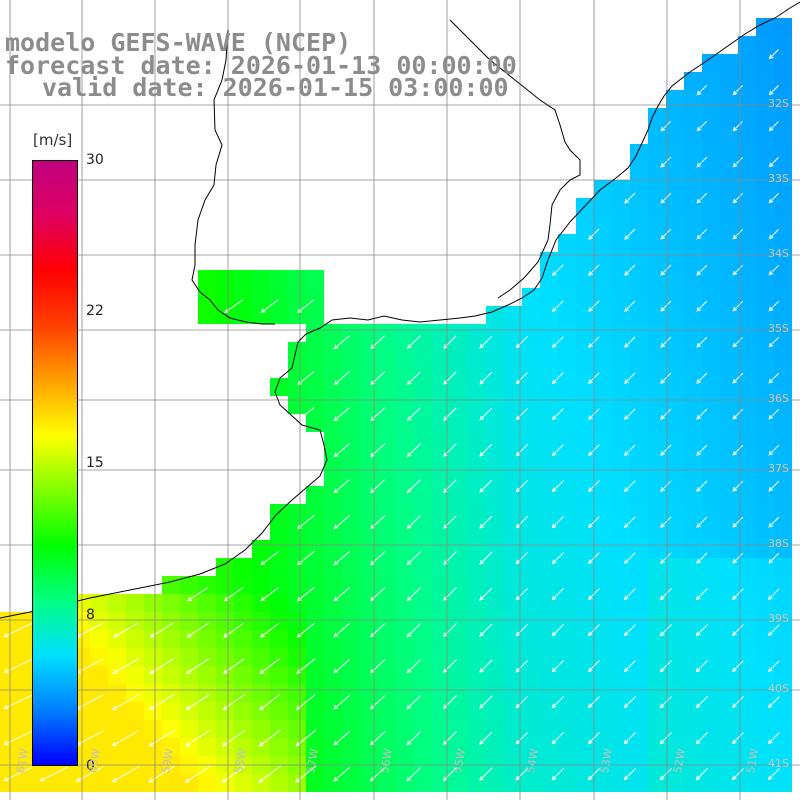 This screenshot has height=800, width=800. Describe the element at coordinates (778, 688) in the screenshot. I see `latitude-label: 40S` at that location.